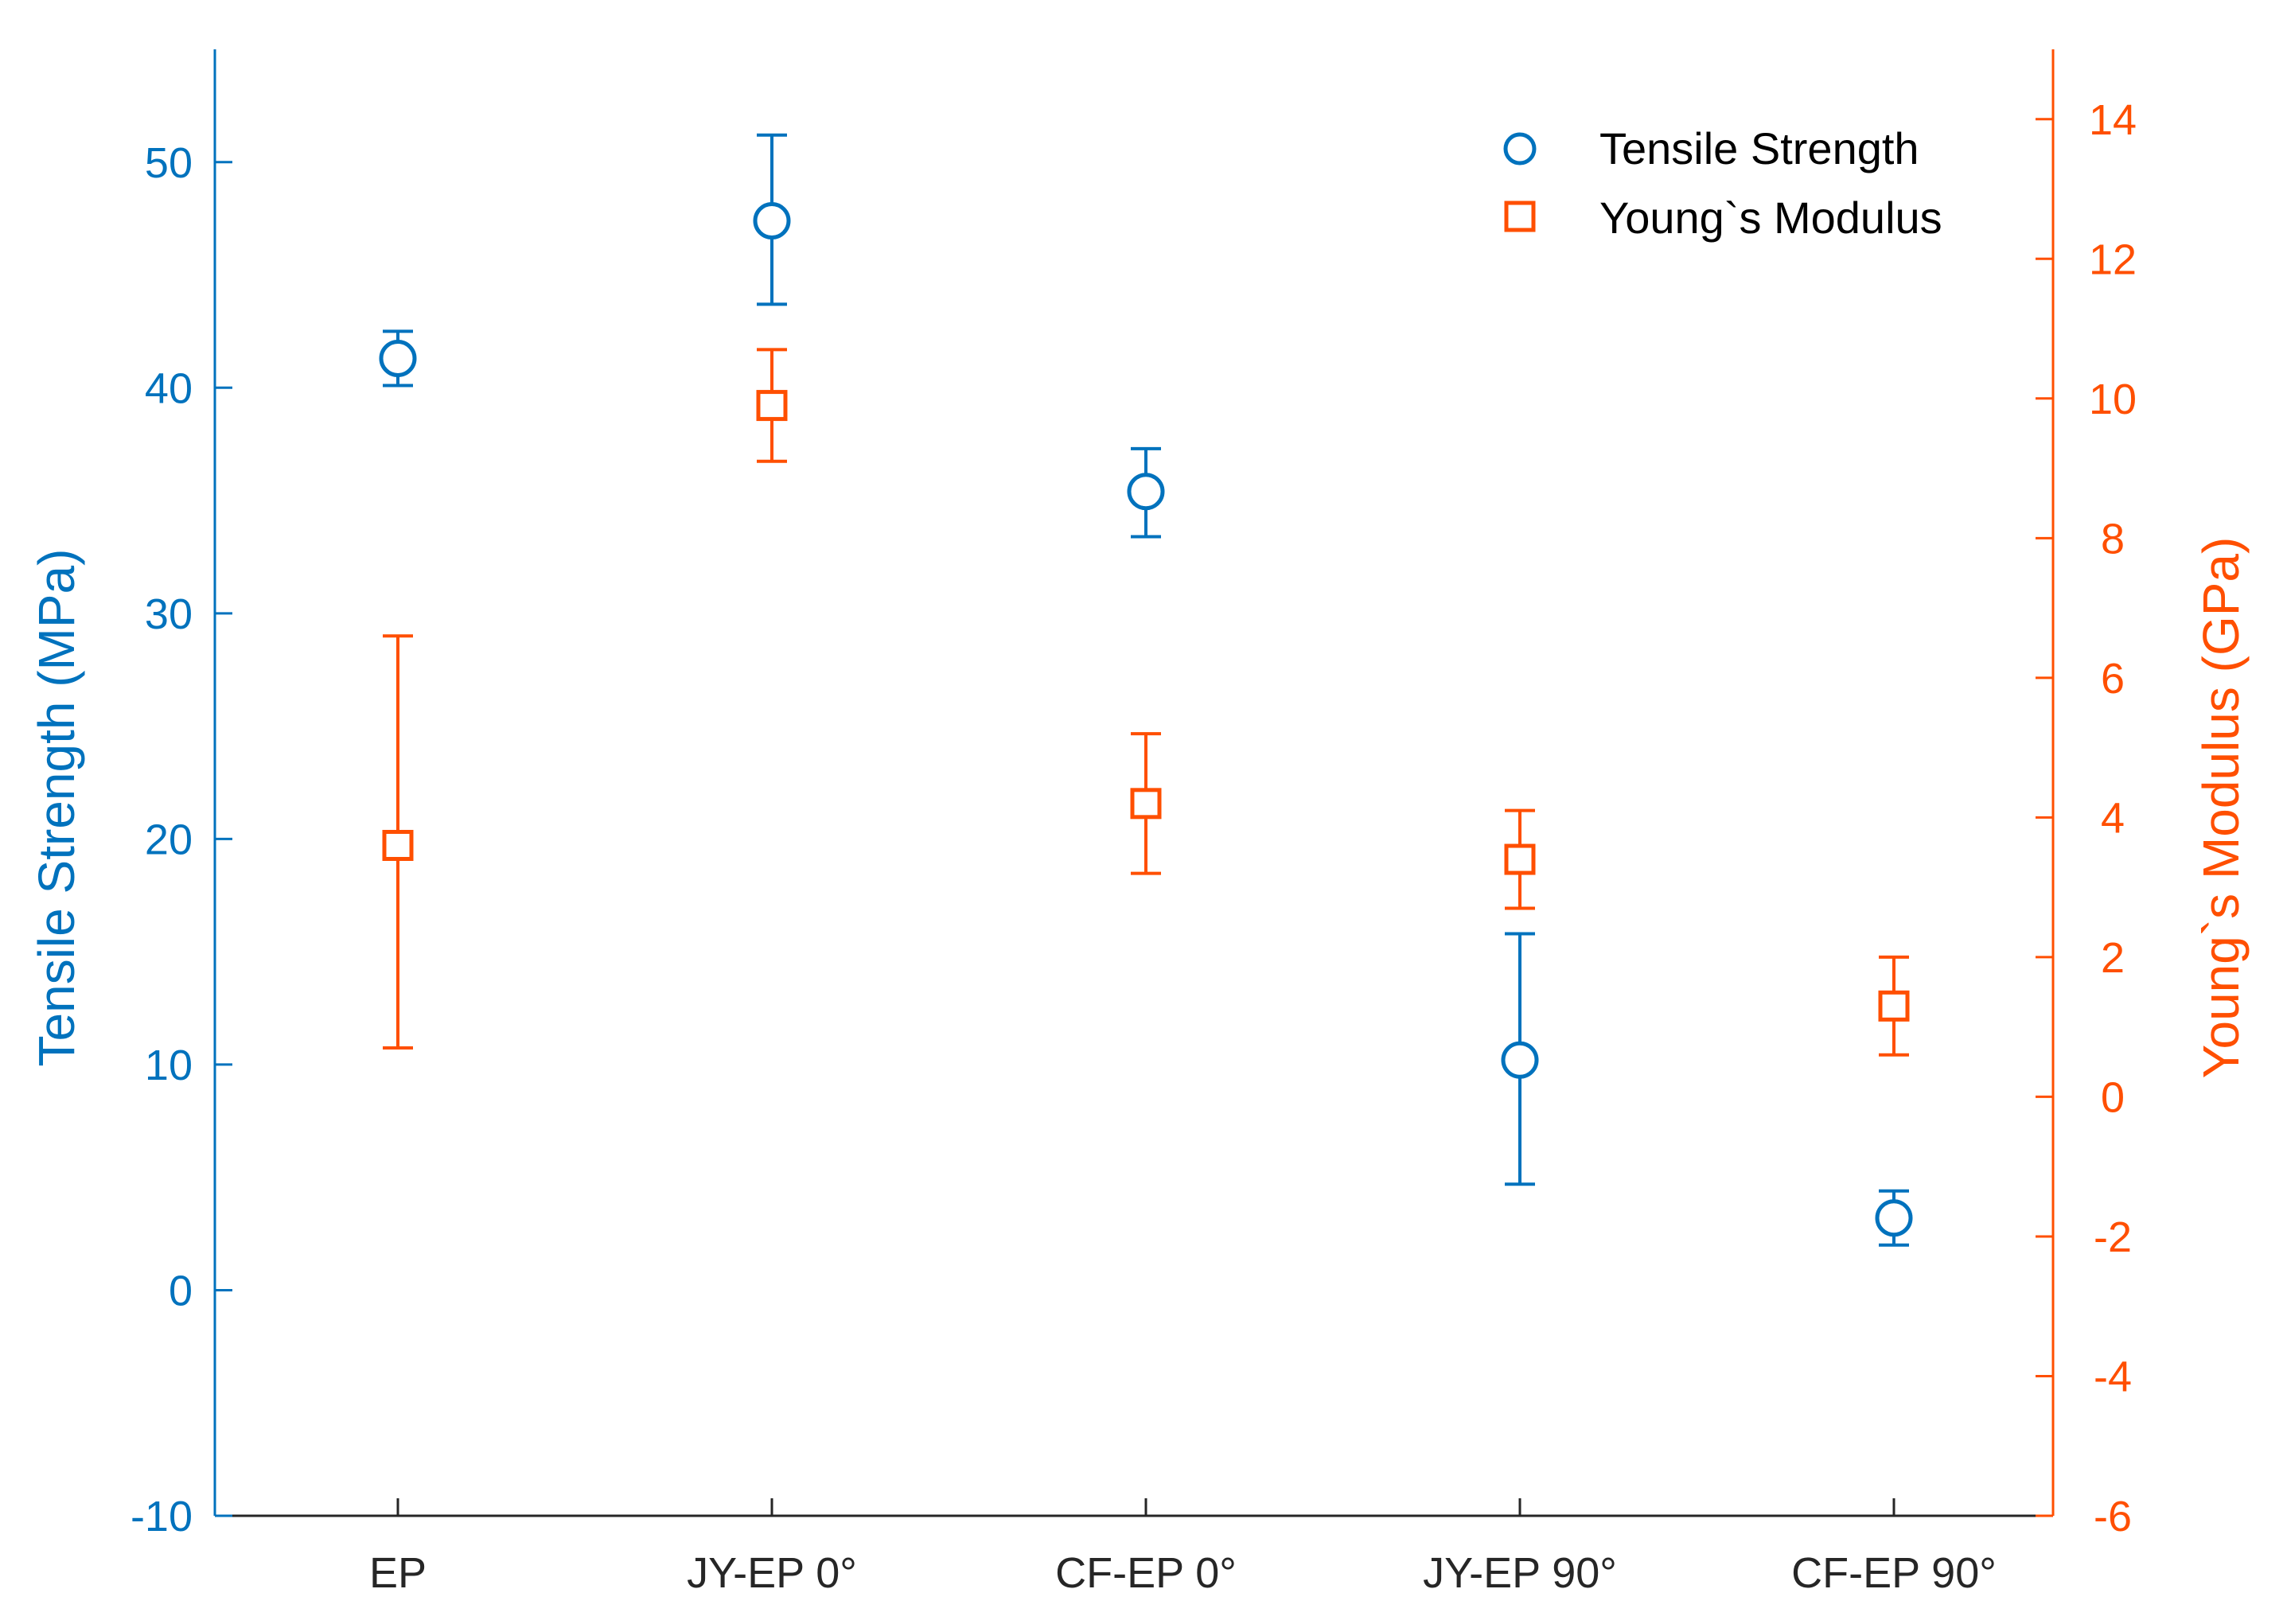  What do you see at coordinates (57, 808) in the screenshot?
I see `left-axis-label: Tensile Strength (MPa)` at bounding box center [57, 808].